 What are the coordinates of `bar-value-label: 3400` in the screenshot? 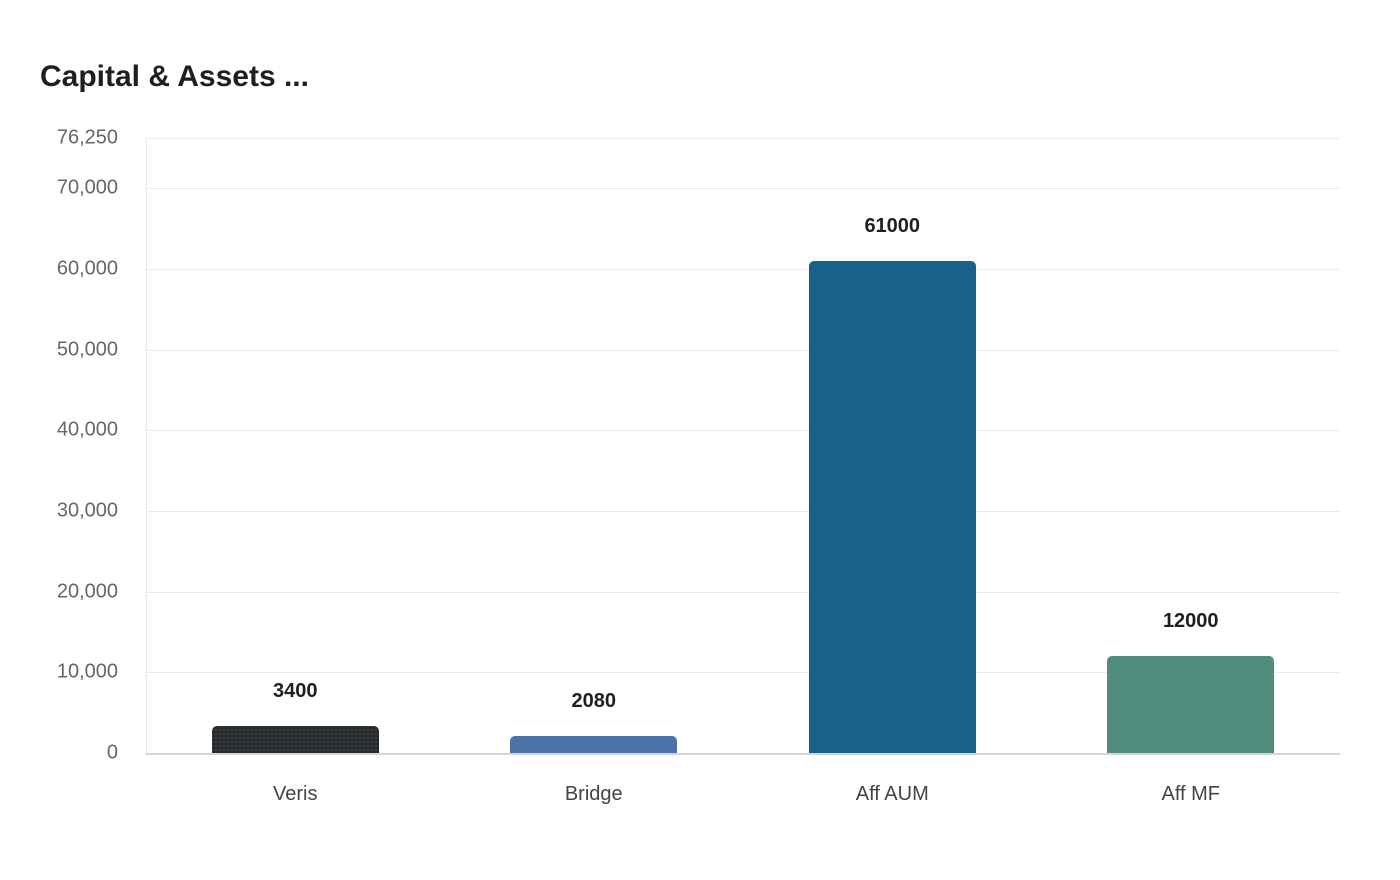 It's located at (295, 690).